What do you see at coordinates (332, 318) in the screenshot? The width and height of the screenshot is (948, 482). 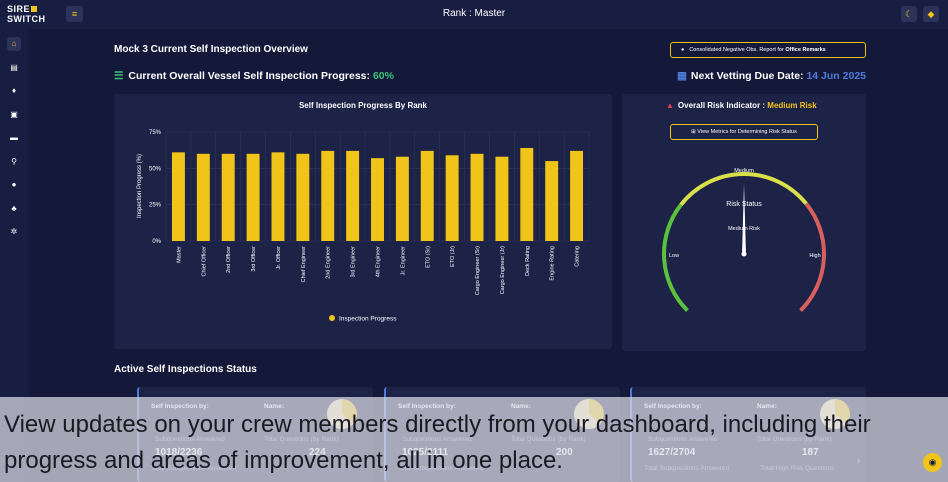 I see `legend-swatch` at bounding box center [332, 318].